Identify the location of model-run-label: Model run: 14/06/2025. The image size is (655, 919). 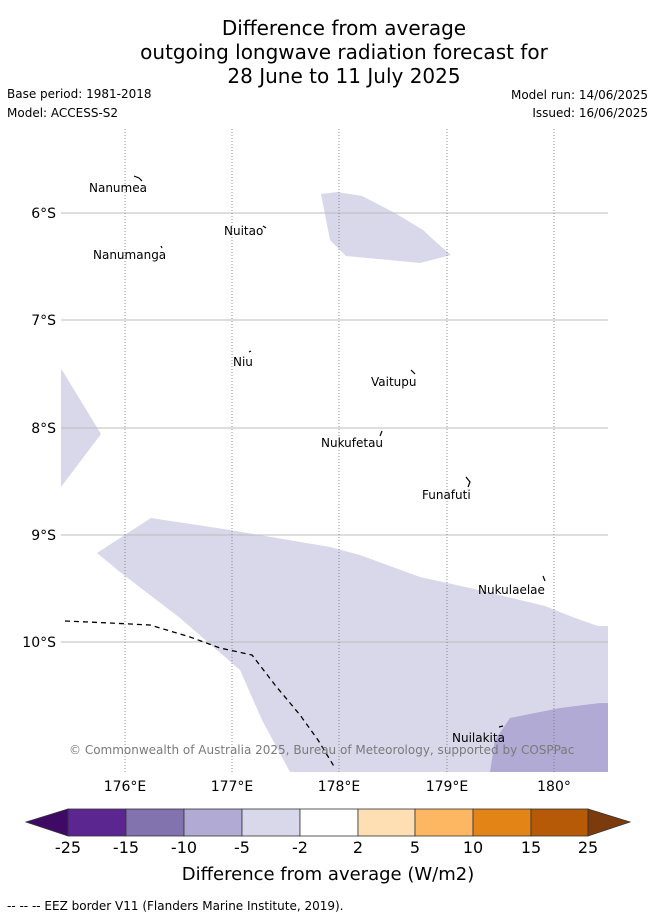
(579, 95).